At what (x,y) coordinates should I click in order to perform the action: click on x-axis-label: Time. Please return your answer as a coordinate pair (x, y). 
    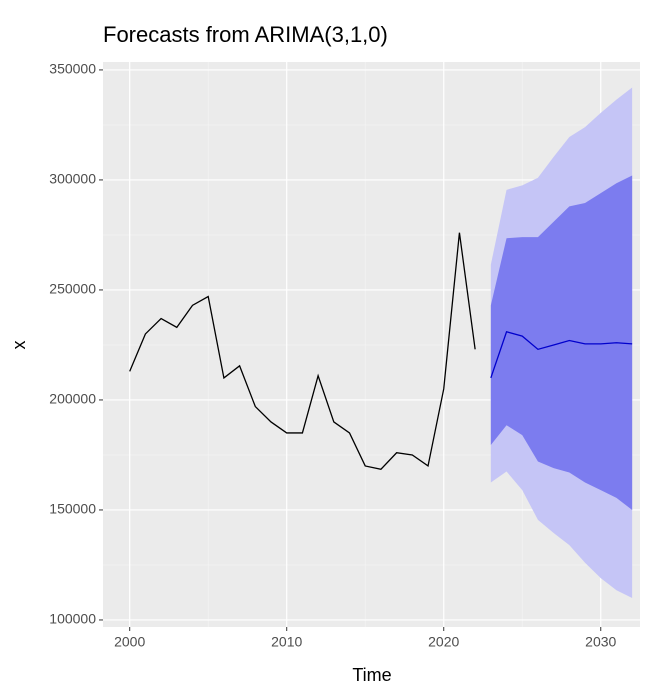
    Looking at the image, I should click on (371, 675).